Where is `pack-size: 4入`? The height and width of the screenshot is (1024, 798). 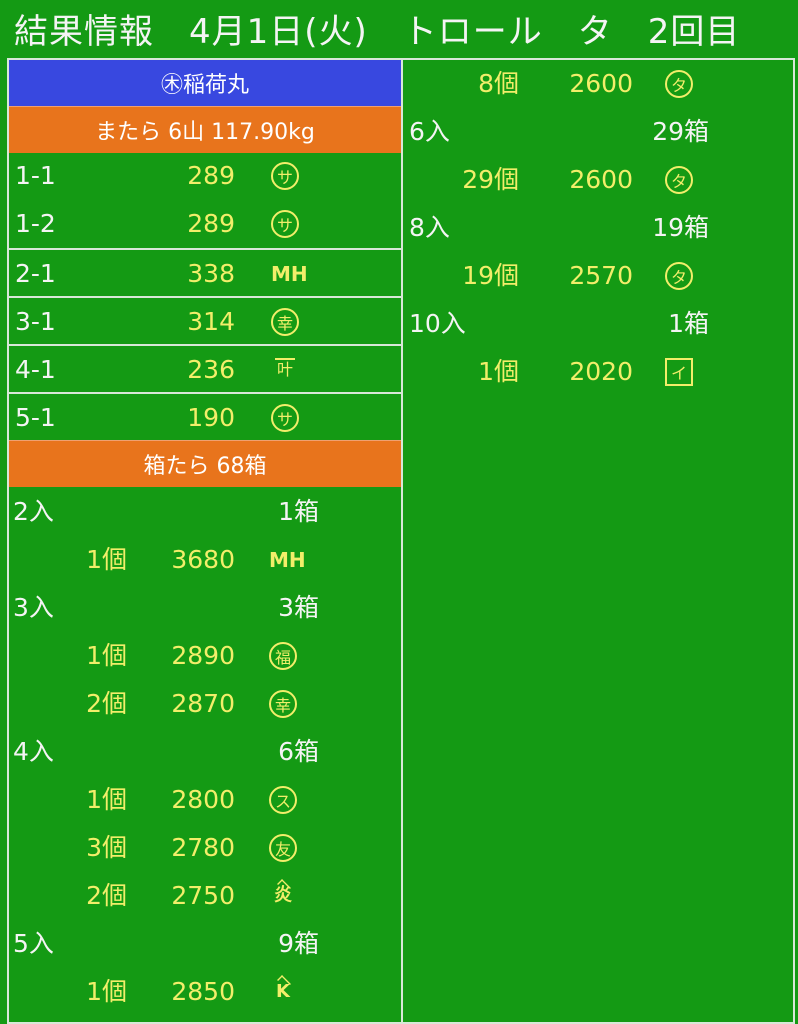 pack-size: 4入 is located at coordinates (33, 751).